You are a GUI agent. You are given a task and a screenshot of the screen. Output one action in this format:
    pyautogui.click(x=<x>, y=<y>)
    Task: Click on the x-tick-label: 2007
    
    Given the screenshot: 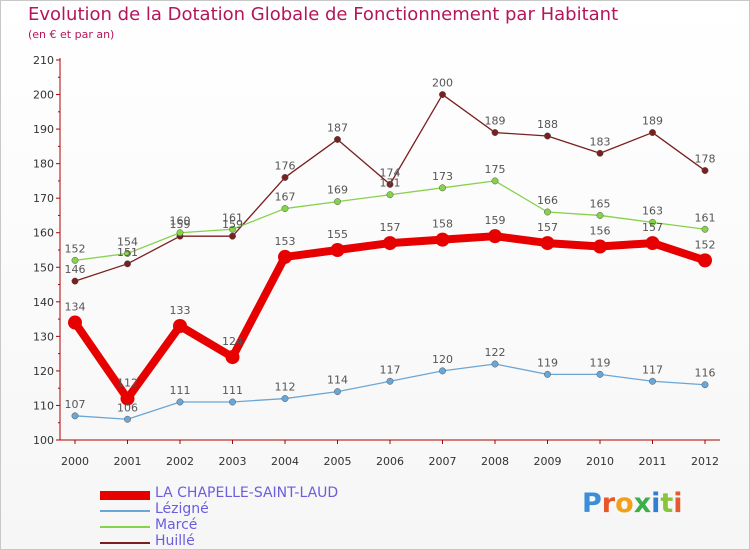 What is the action you would take?
    pyautogui.click(x=443, y=461)
    